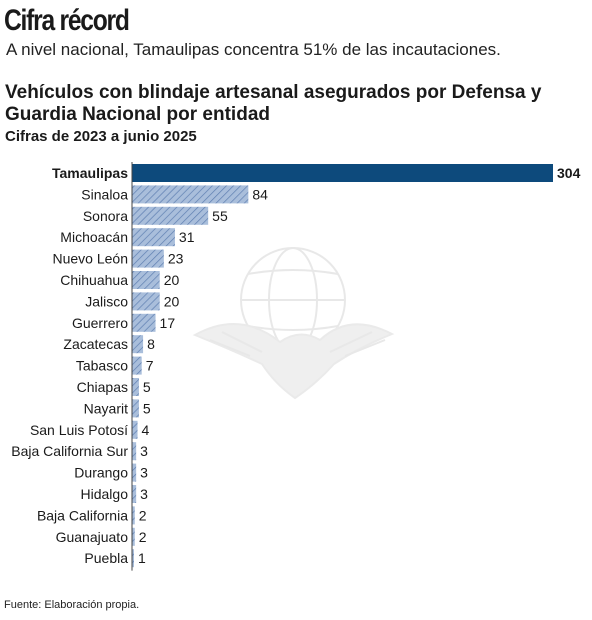  I want to click on value-label-sonora: 55, so click(220, 216).